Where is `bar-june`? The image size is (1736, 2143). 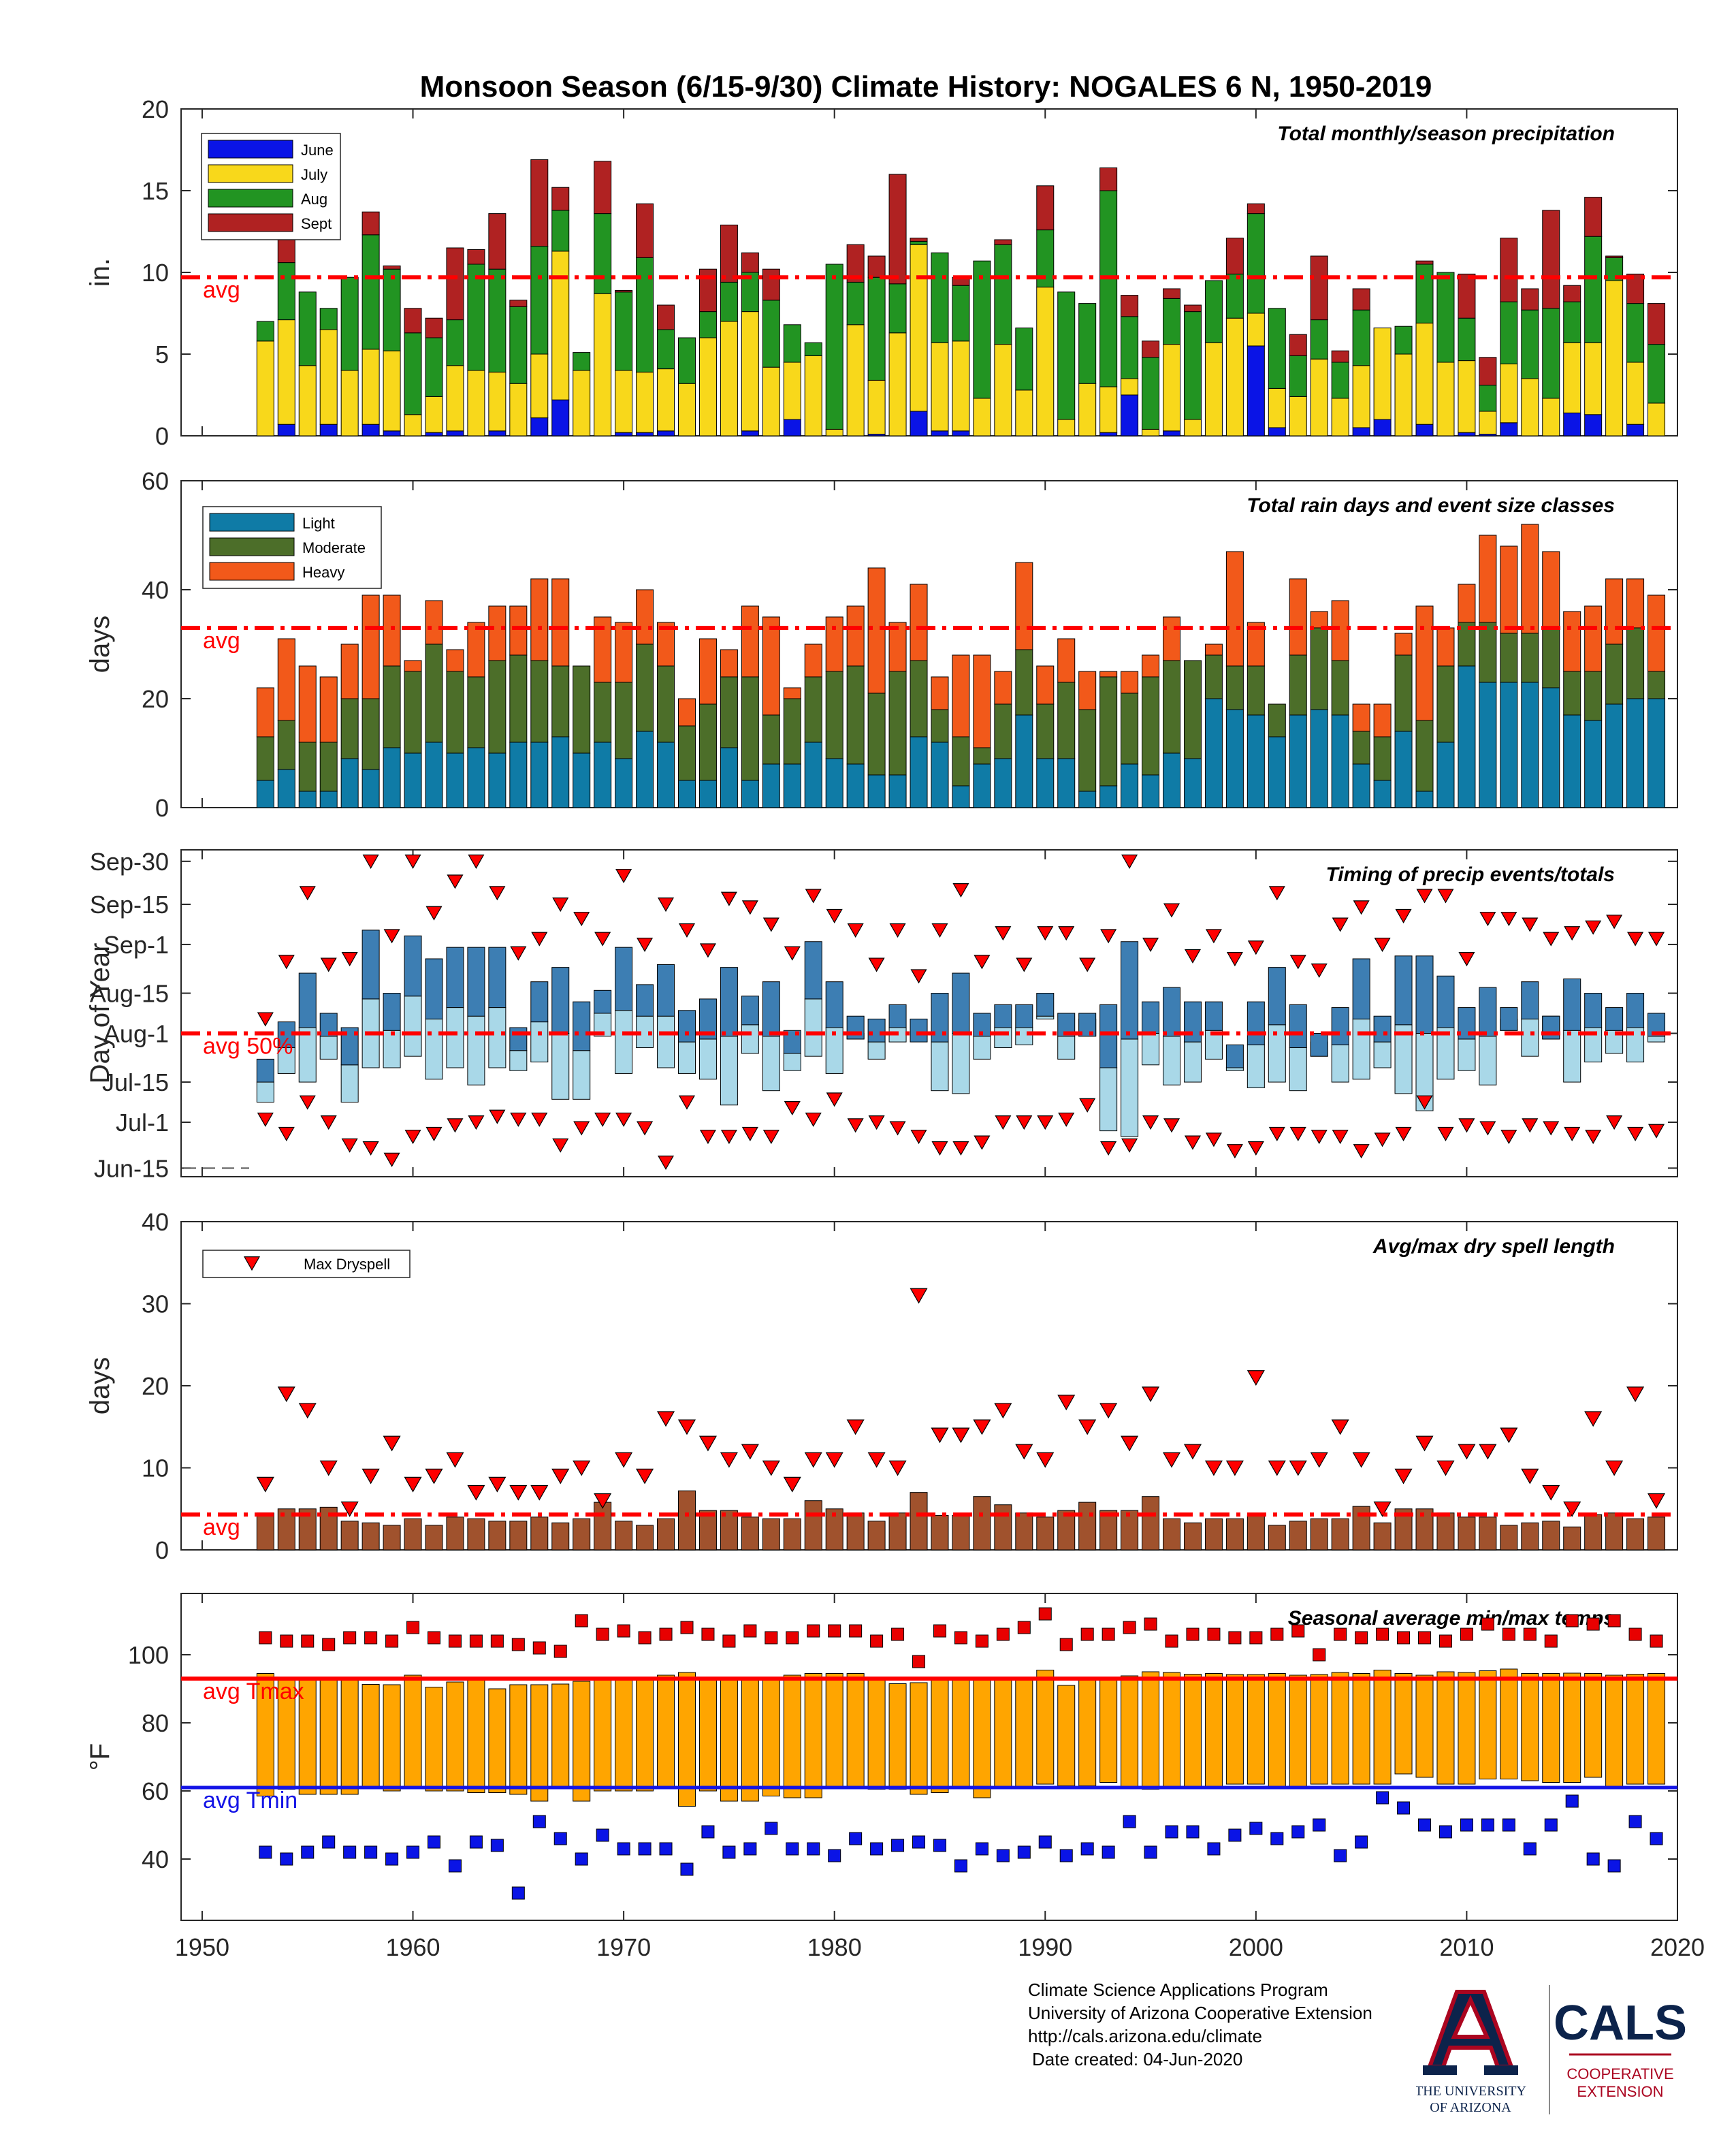 bar-june is located at coordinates (1256, 391).